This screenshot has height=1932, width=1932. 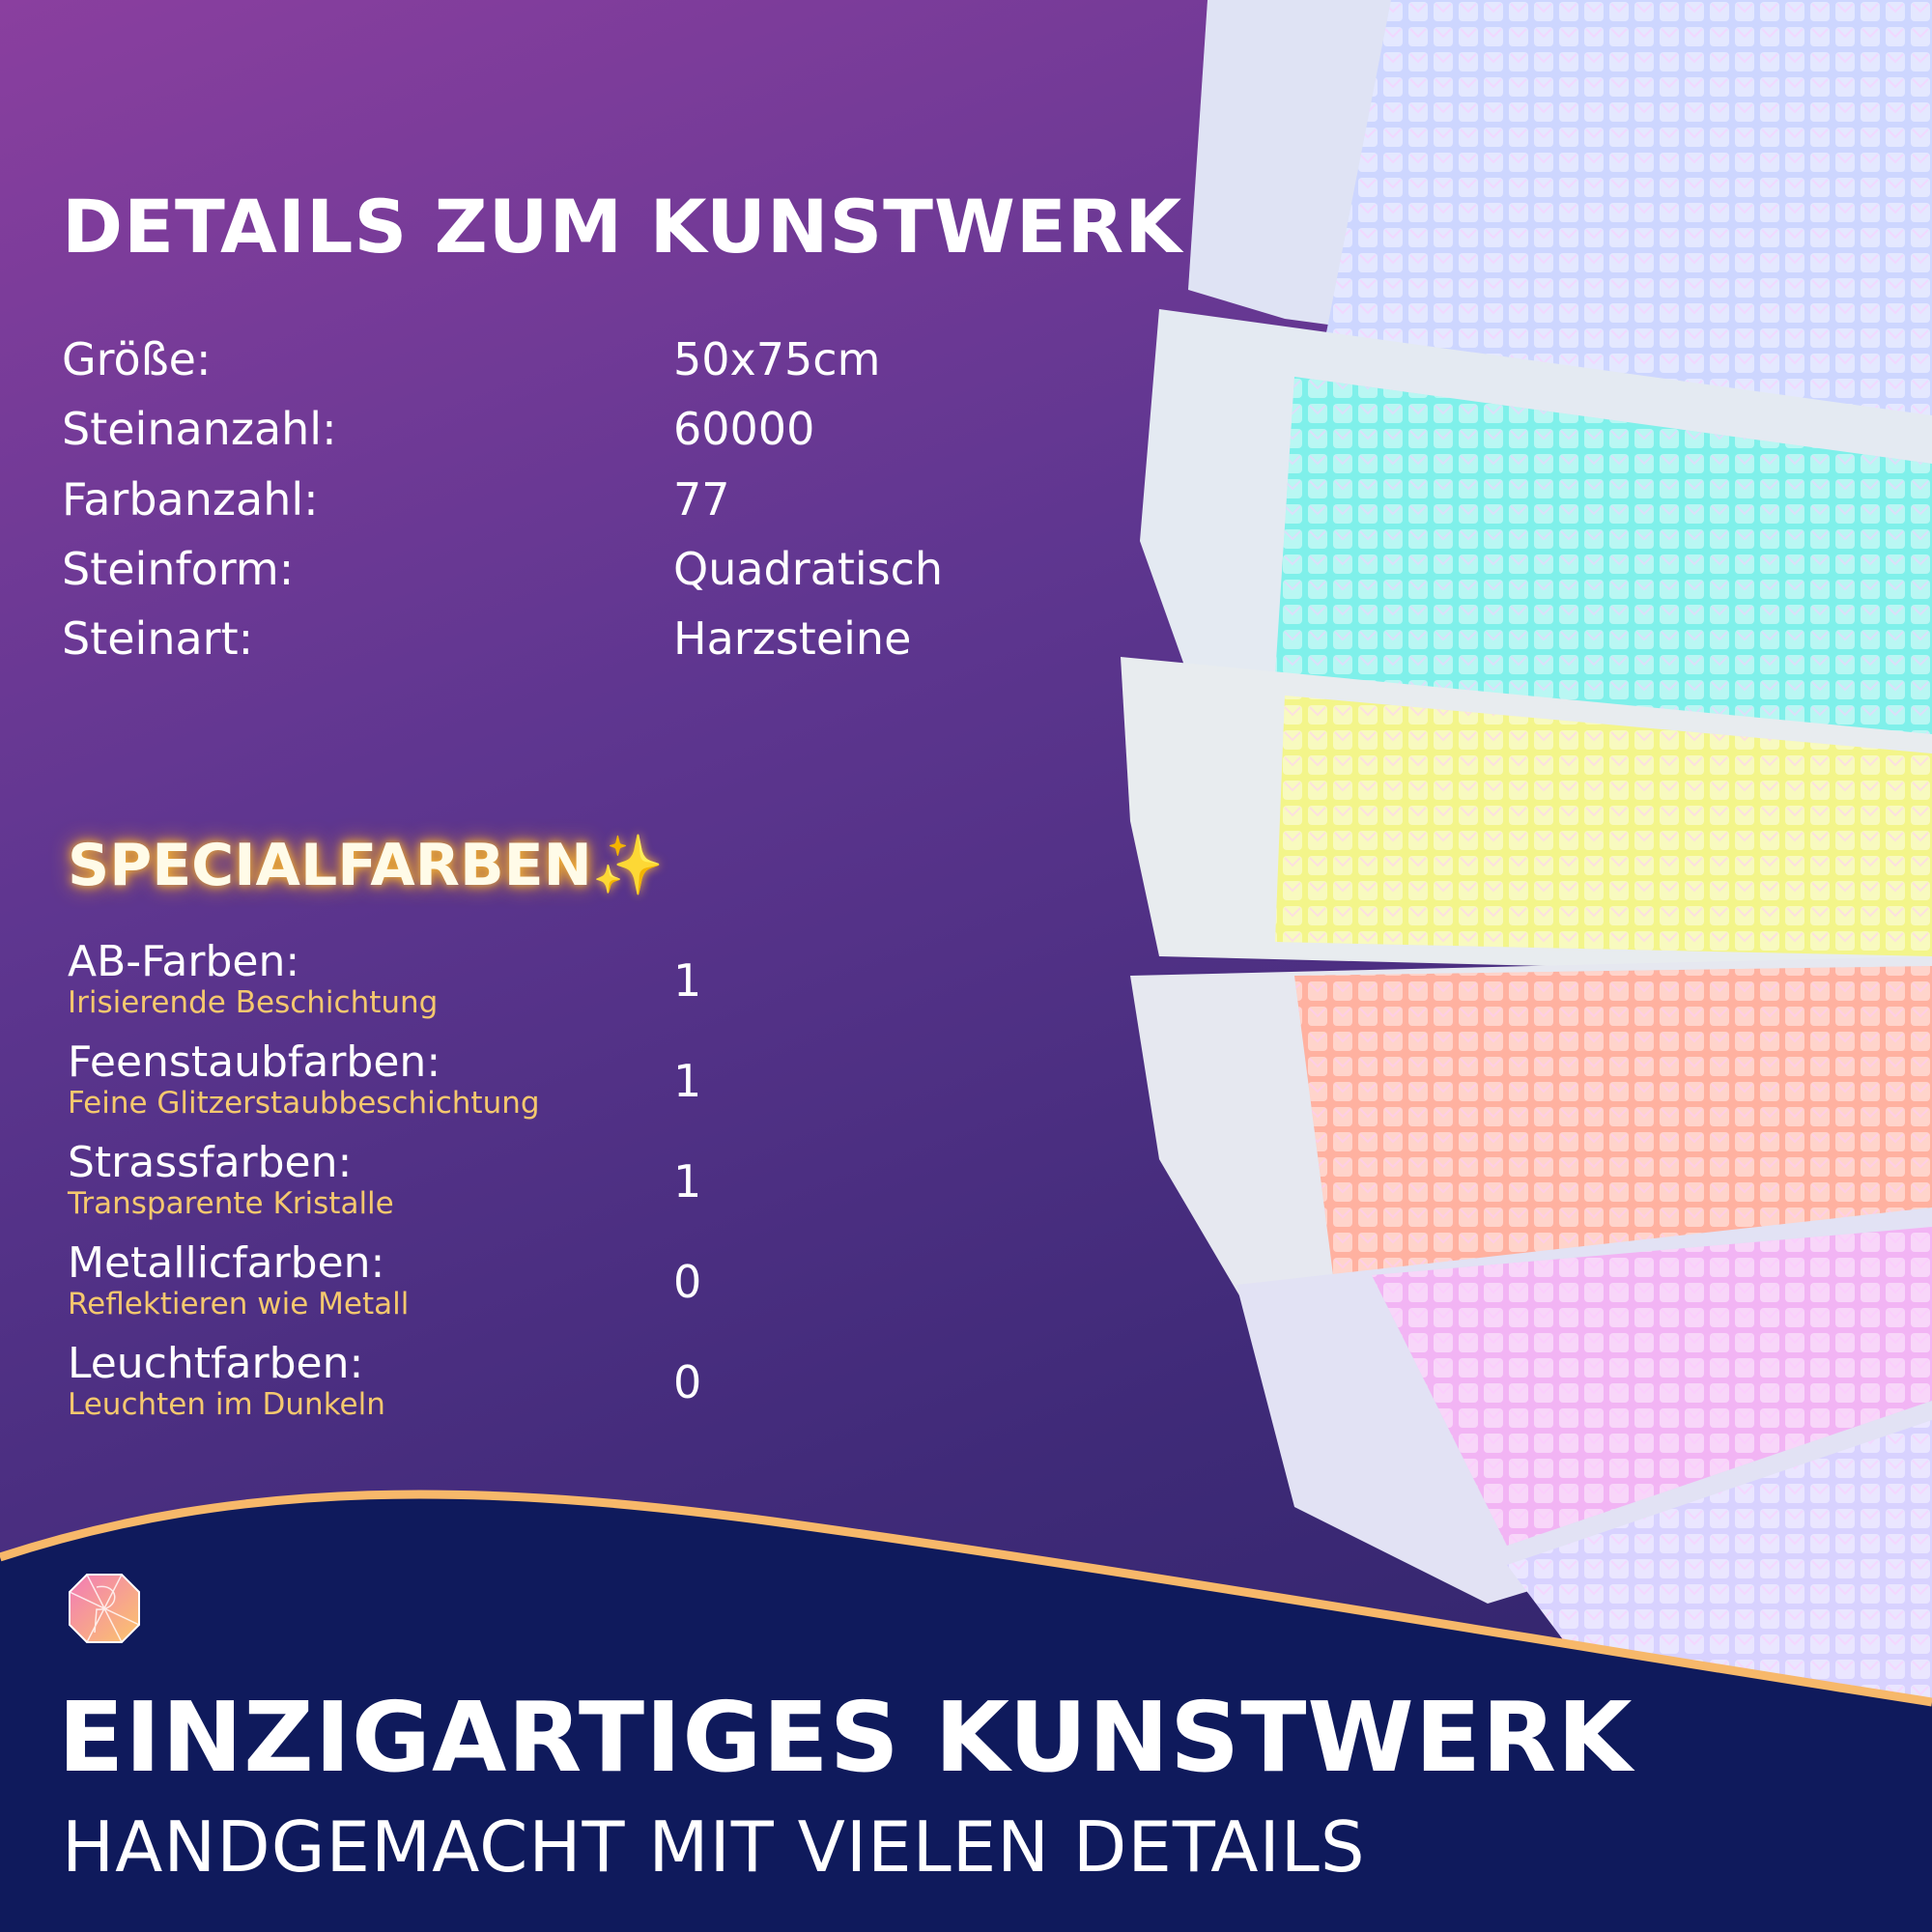 What do you see at coordinates (239, 1304) in the screenshot?
I see `special-description: Reflektieren wie Metall` at bounding box center [239, 1304].